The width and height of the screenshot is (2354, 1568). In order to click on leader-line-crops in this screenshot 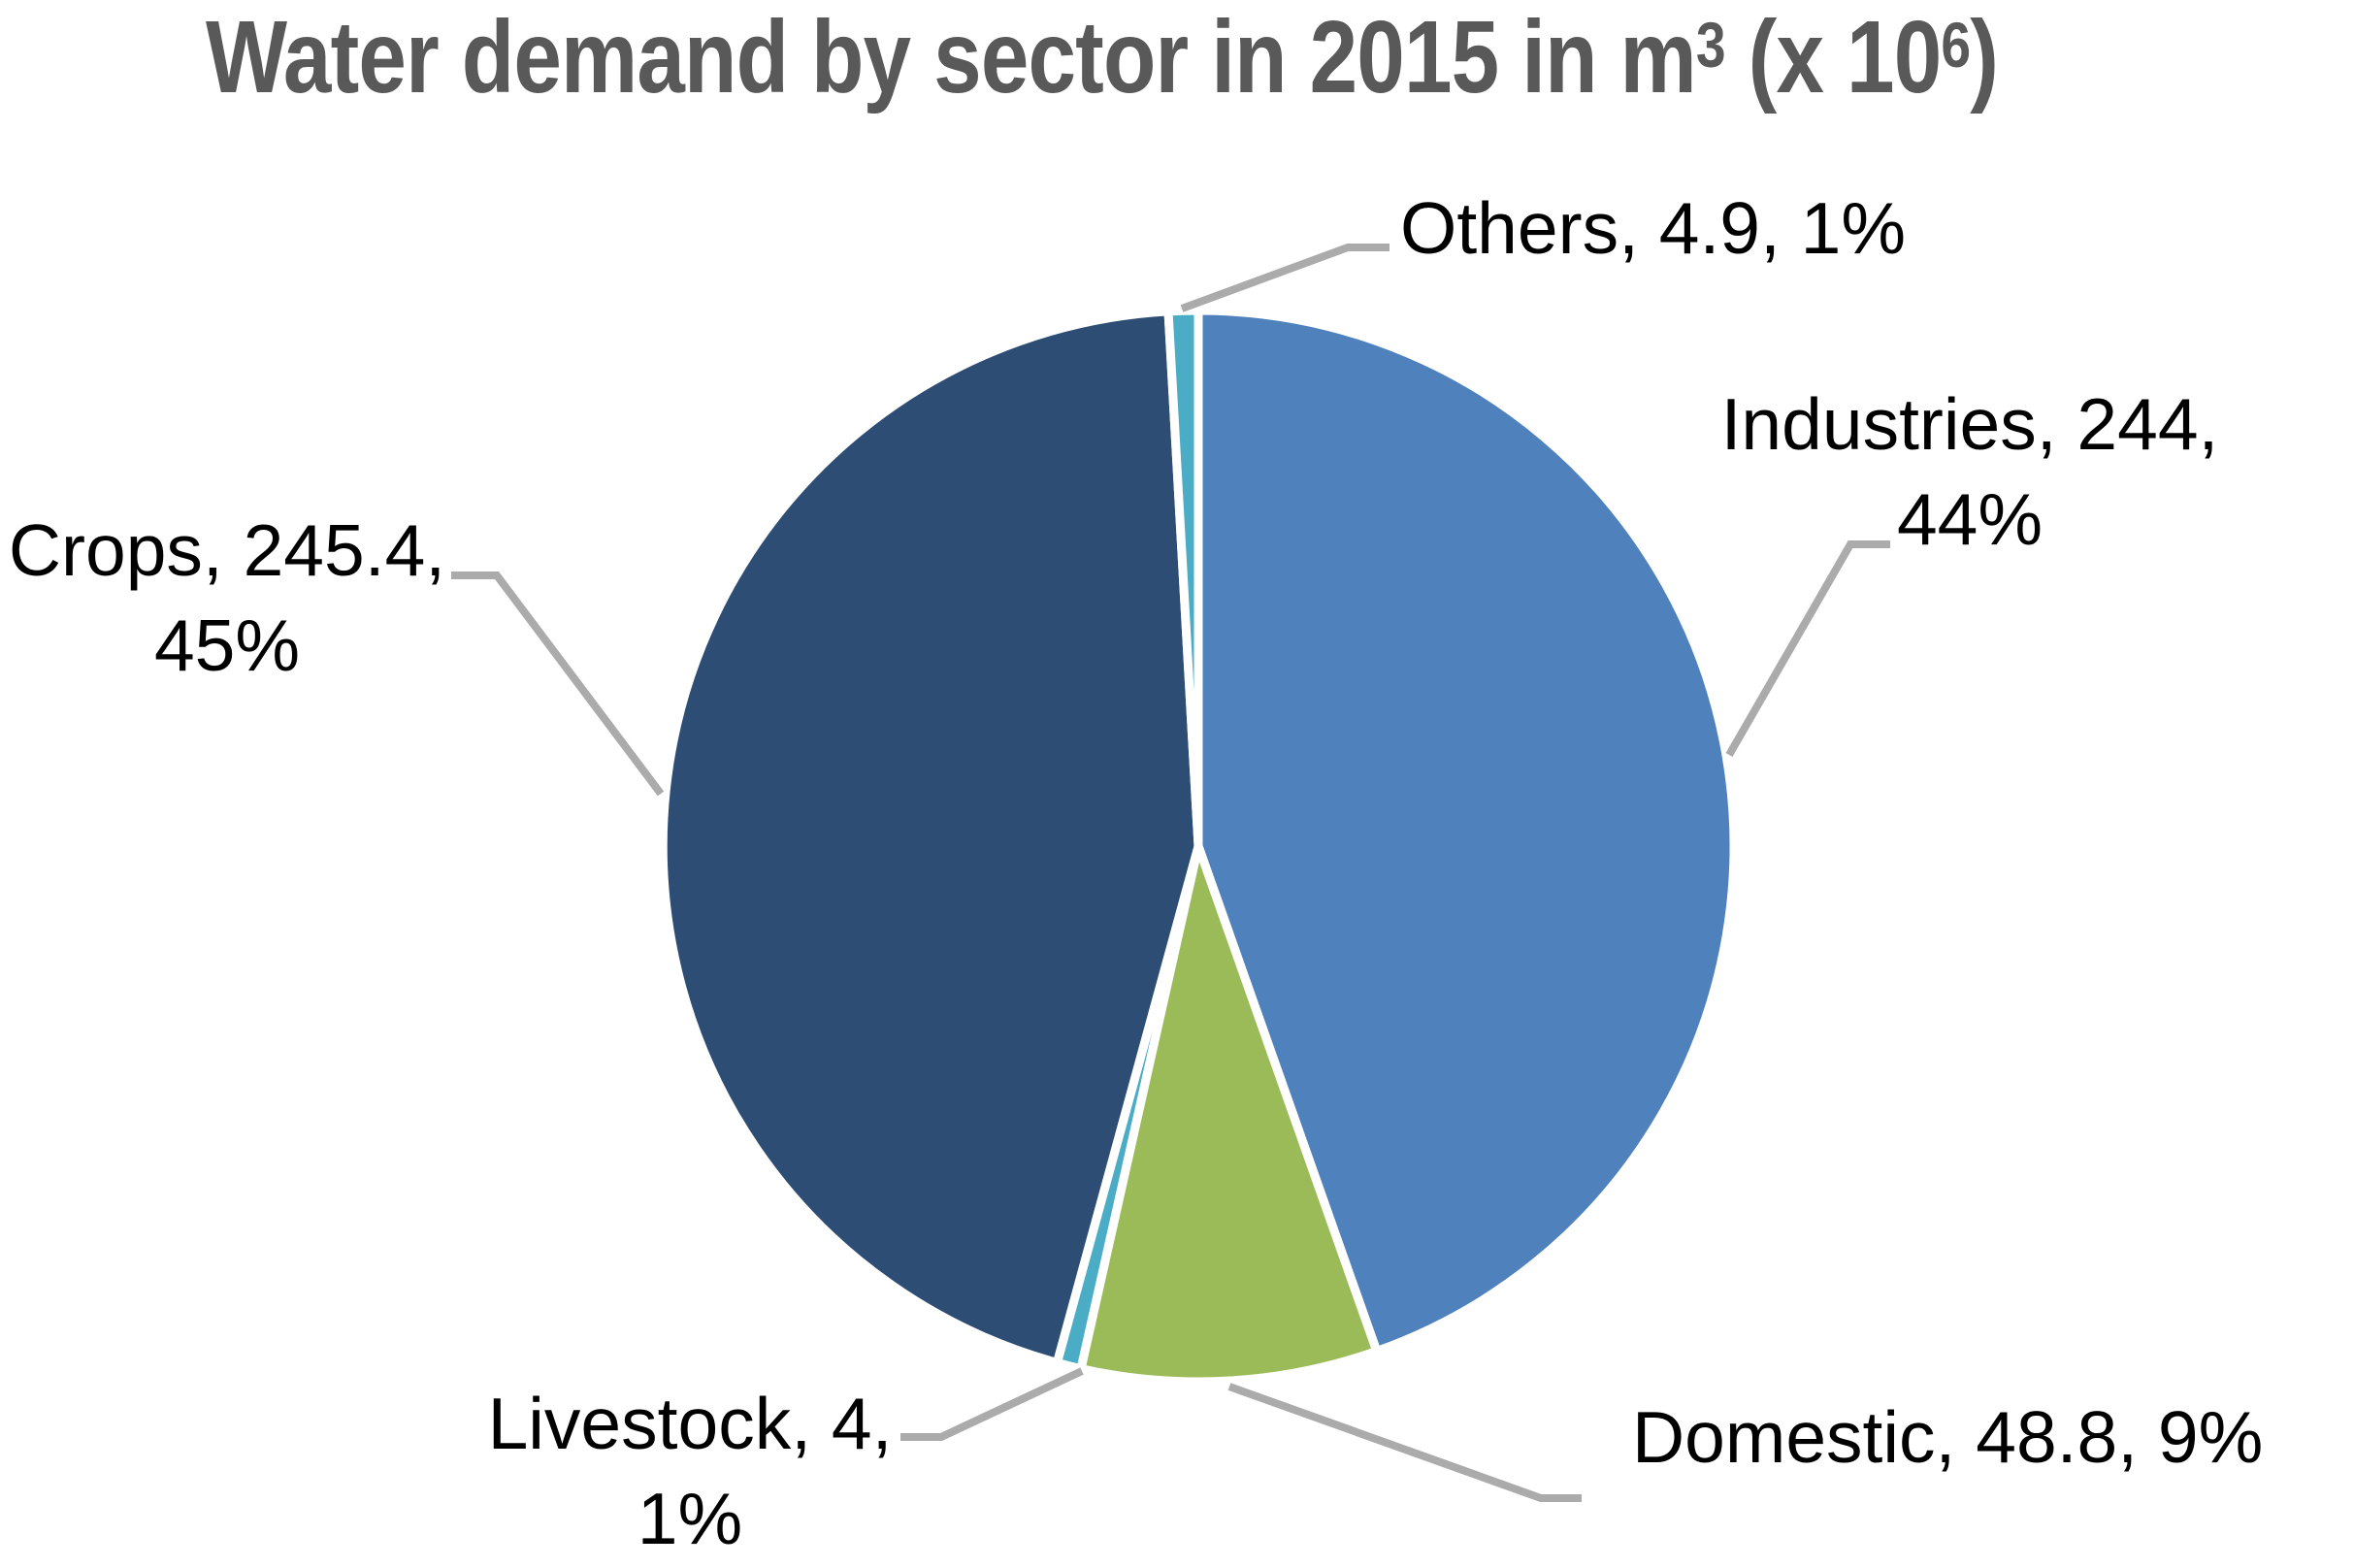, I will do `click(558, 684)`.